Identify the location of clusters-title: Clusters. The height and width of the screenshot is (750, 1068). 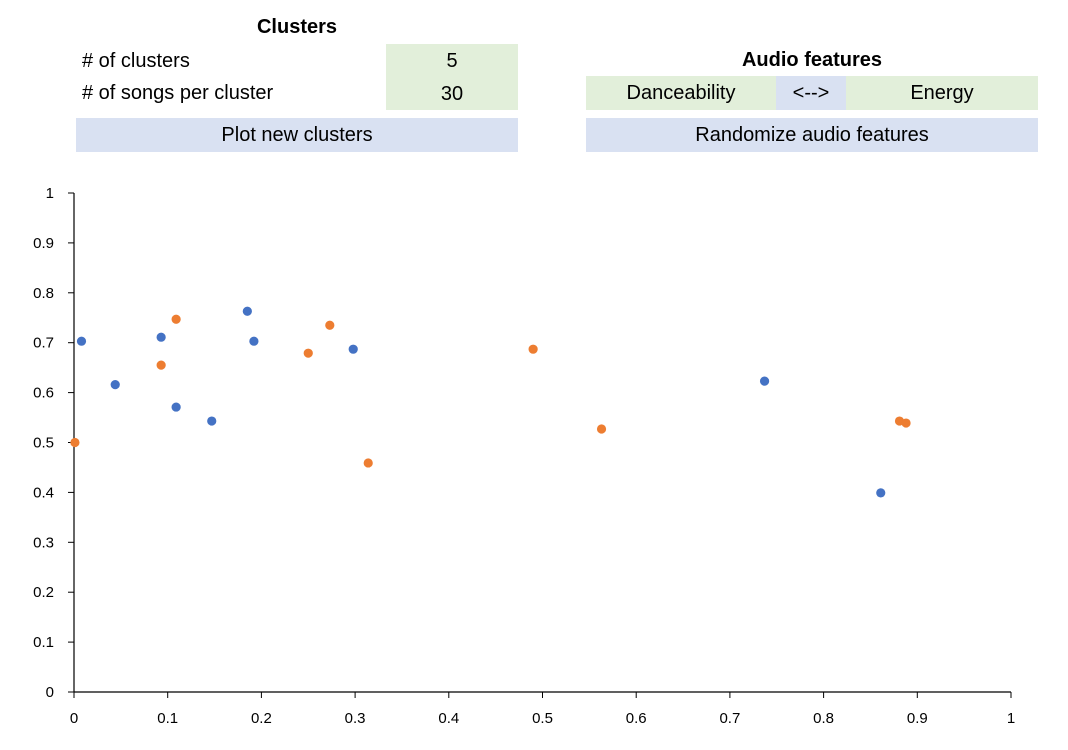
(297, 27).